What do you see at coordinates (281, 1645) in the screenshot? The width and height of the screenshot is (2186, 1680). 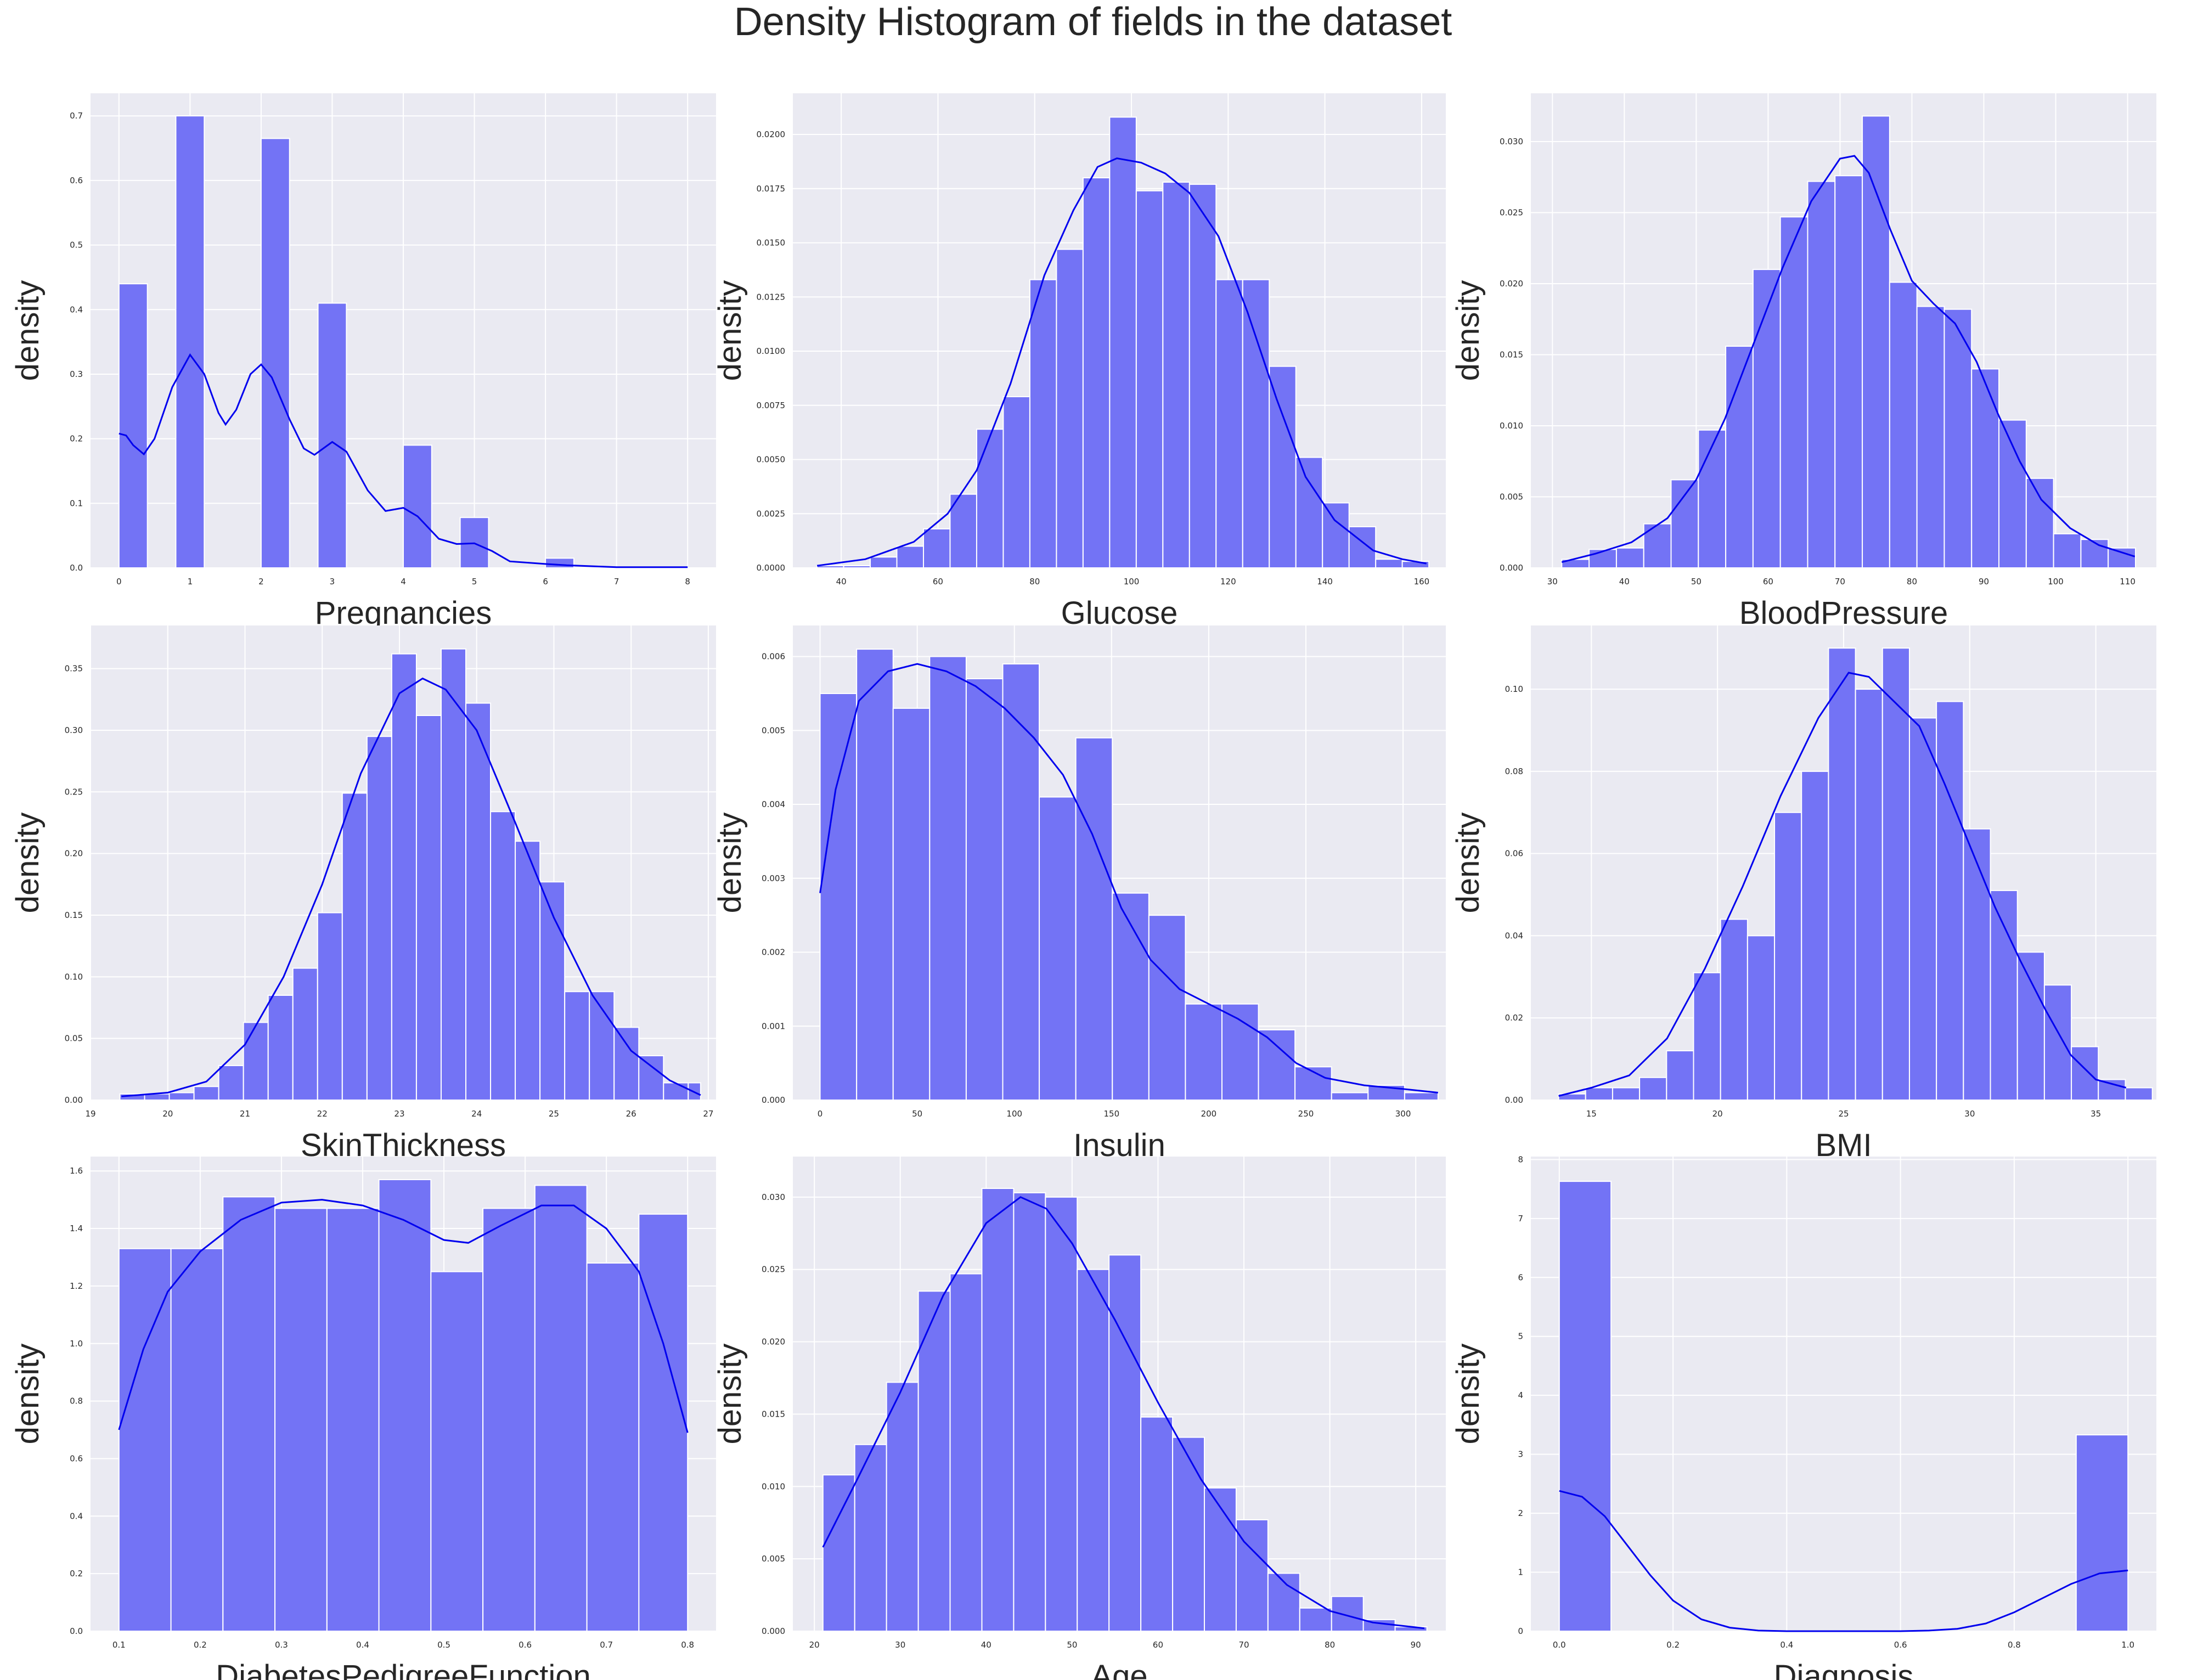 I see `x-tick-label: 0.3` at bounding box center [281, 1645].